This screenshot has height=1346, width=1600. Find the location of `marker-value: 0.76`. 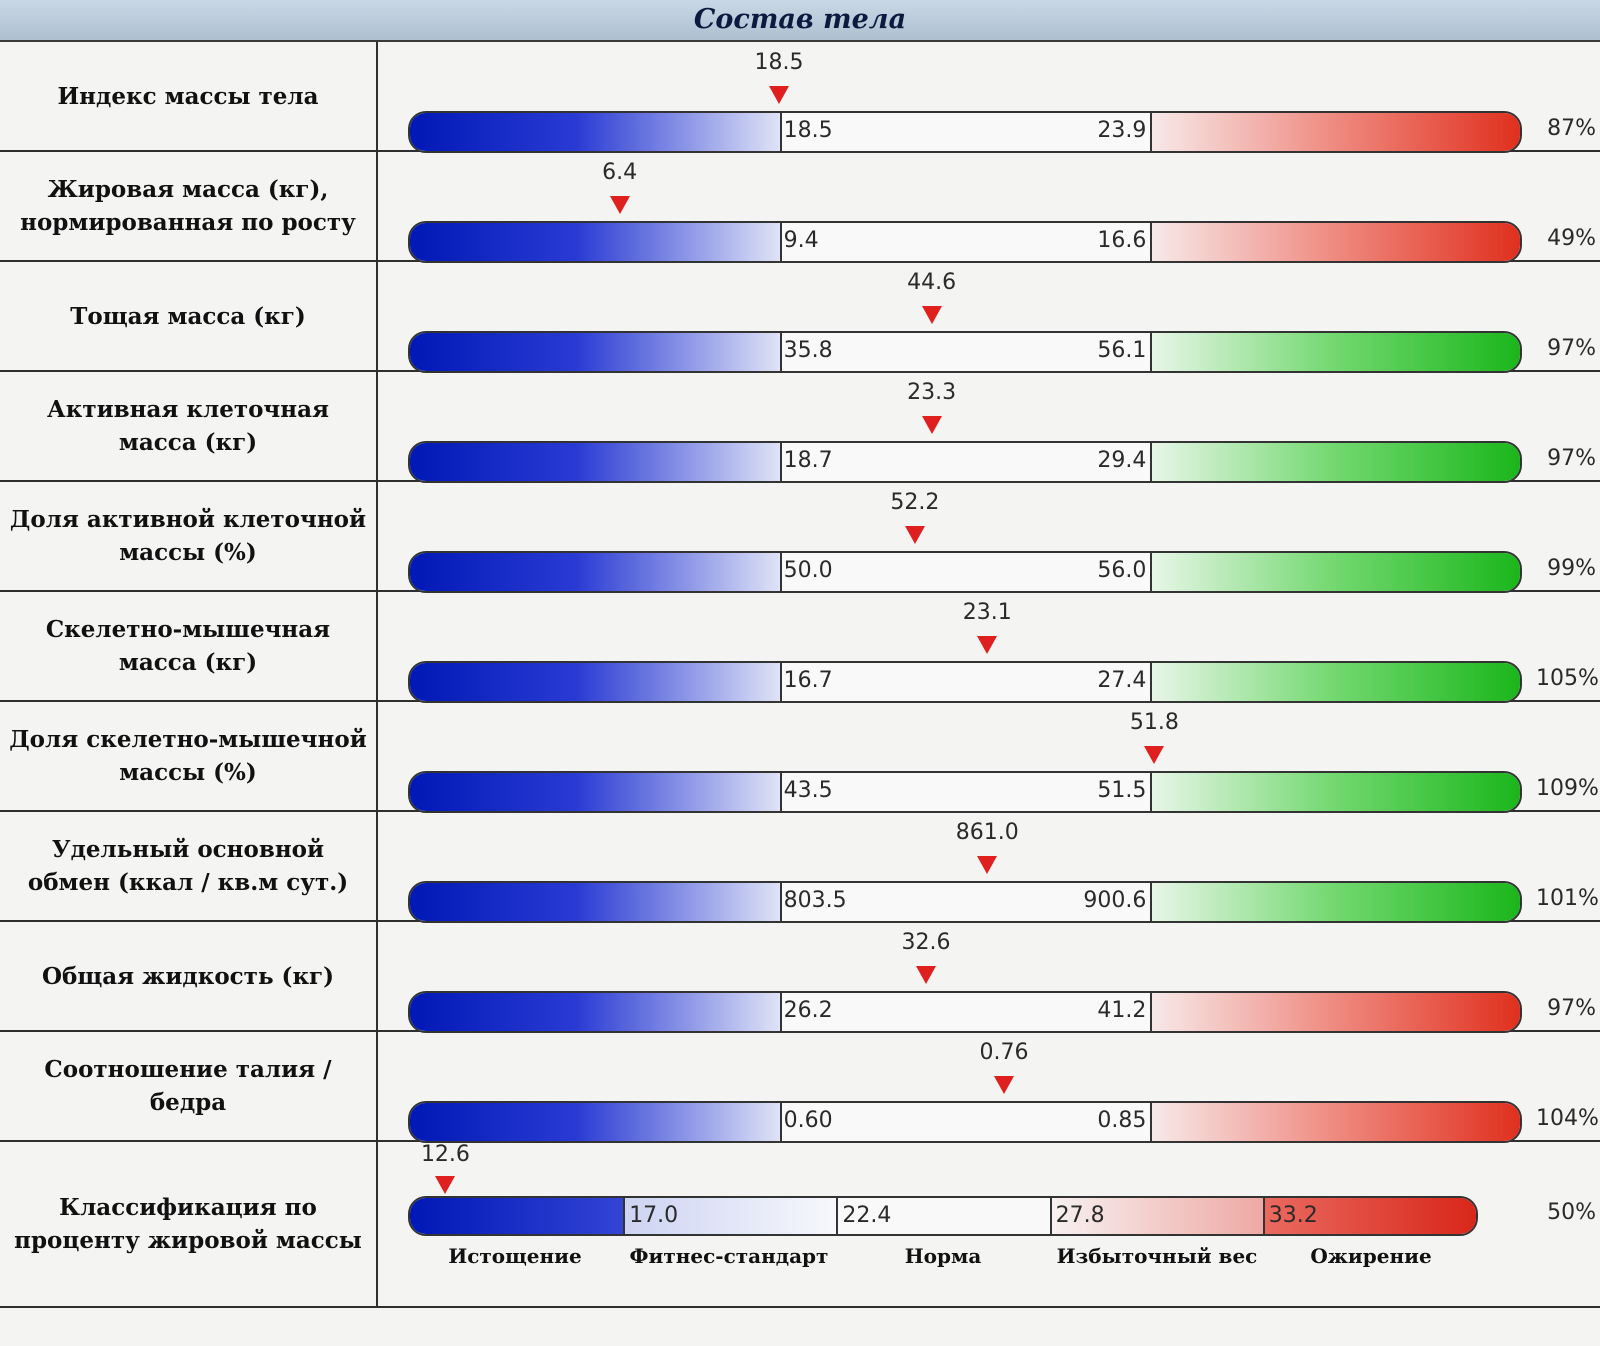

marker-value: 0.76 is located at coordinates (1004, 1052).